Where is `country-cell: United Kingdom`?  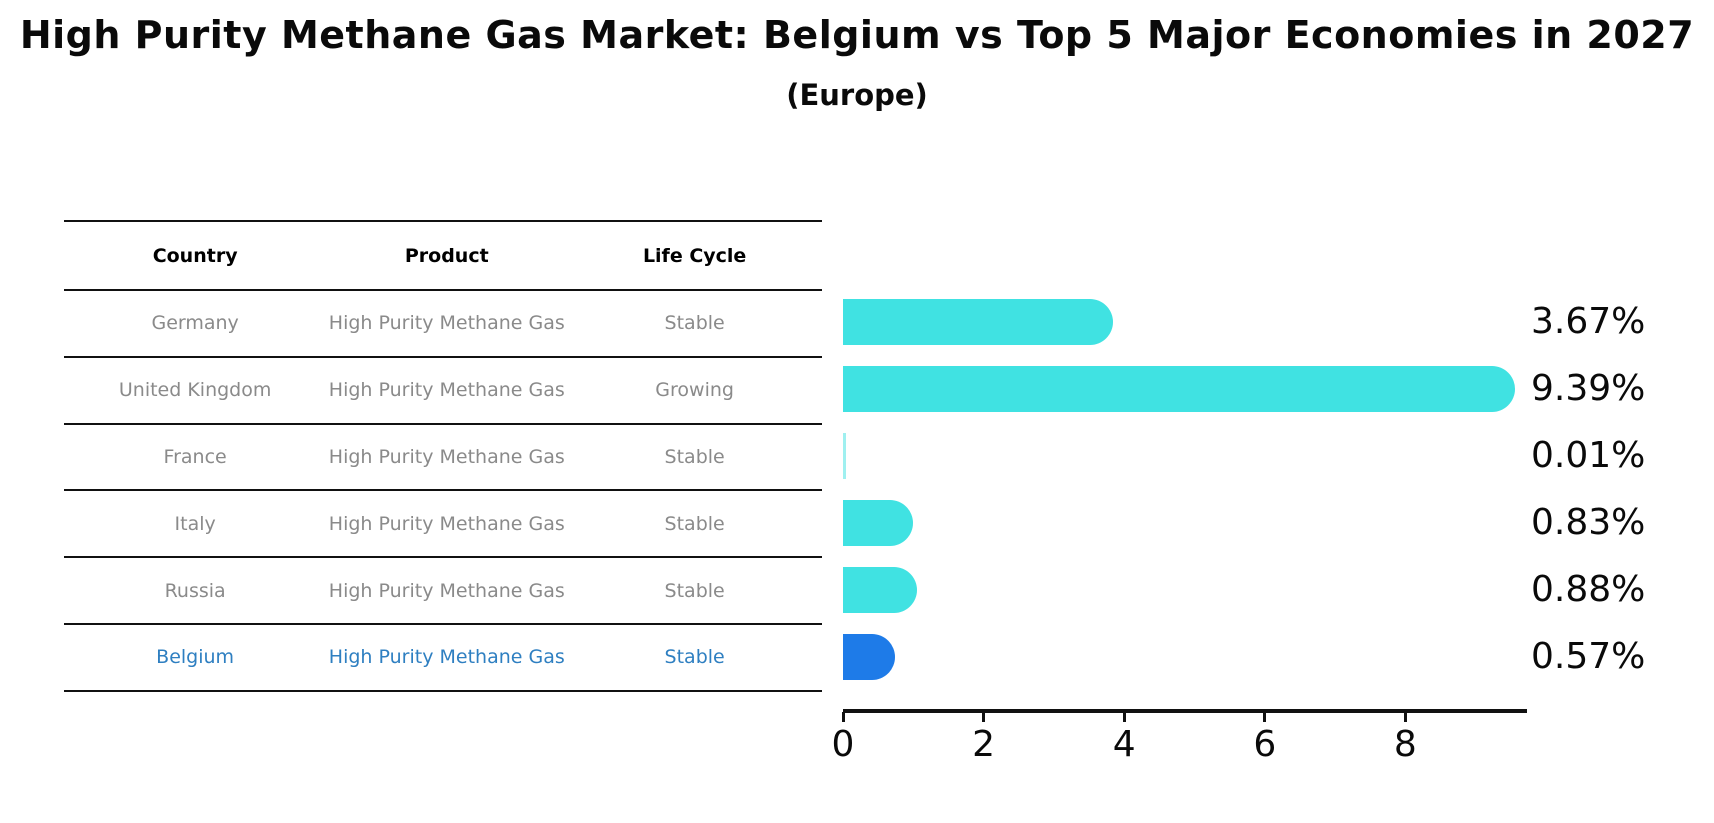 country-cell: United Kingdom is located at coordinates (195, 390).